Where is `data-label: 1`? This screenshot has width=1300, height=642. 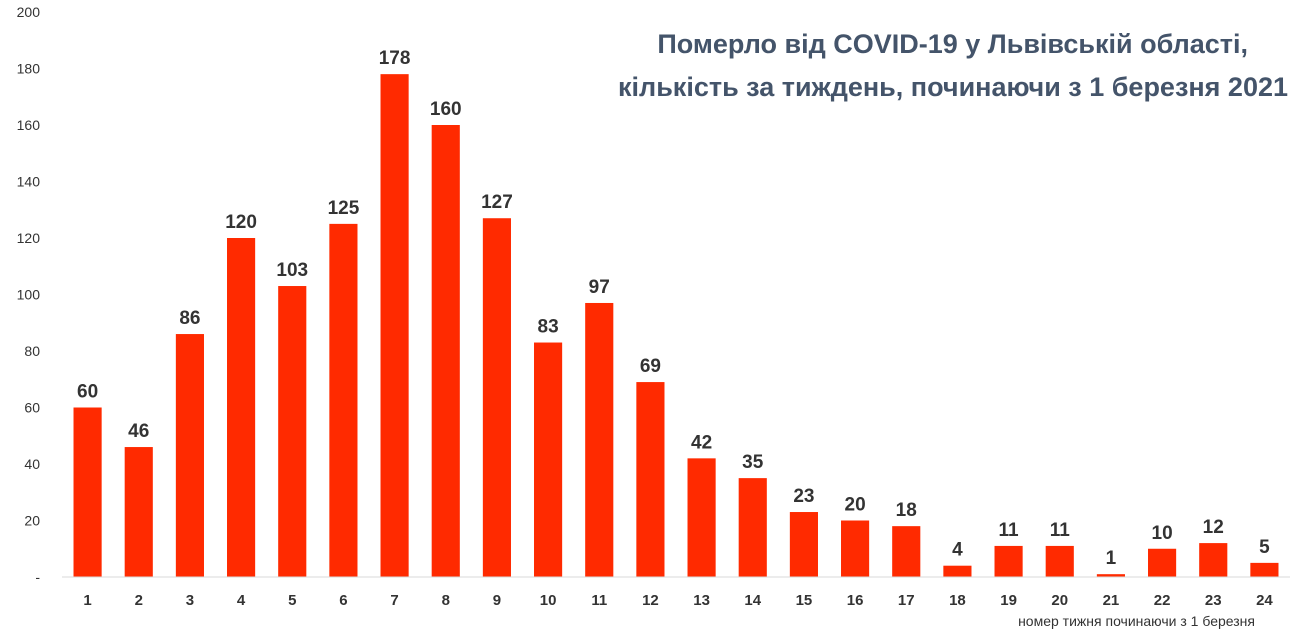
data-label: 1 is located at coordinates (1111, 558).